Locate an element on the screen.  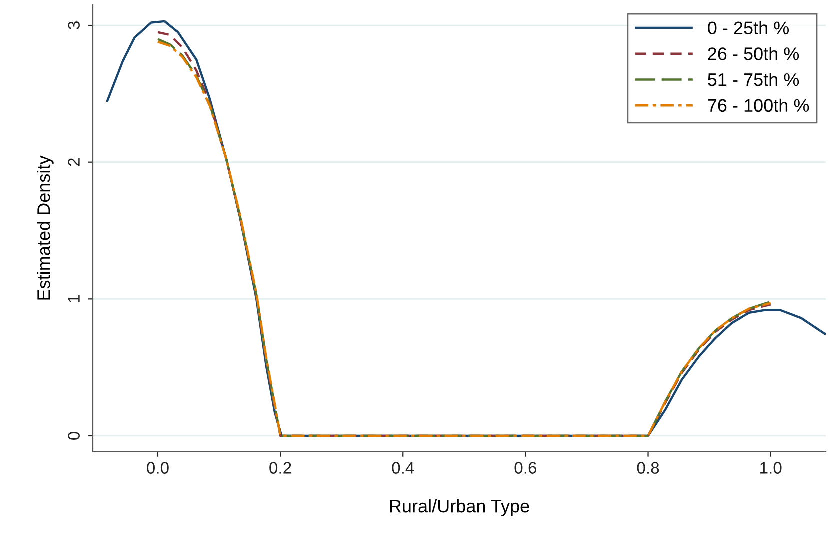
y-tick-label: 0 is located at coordinates (74, 436).